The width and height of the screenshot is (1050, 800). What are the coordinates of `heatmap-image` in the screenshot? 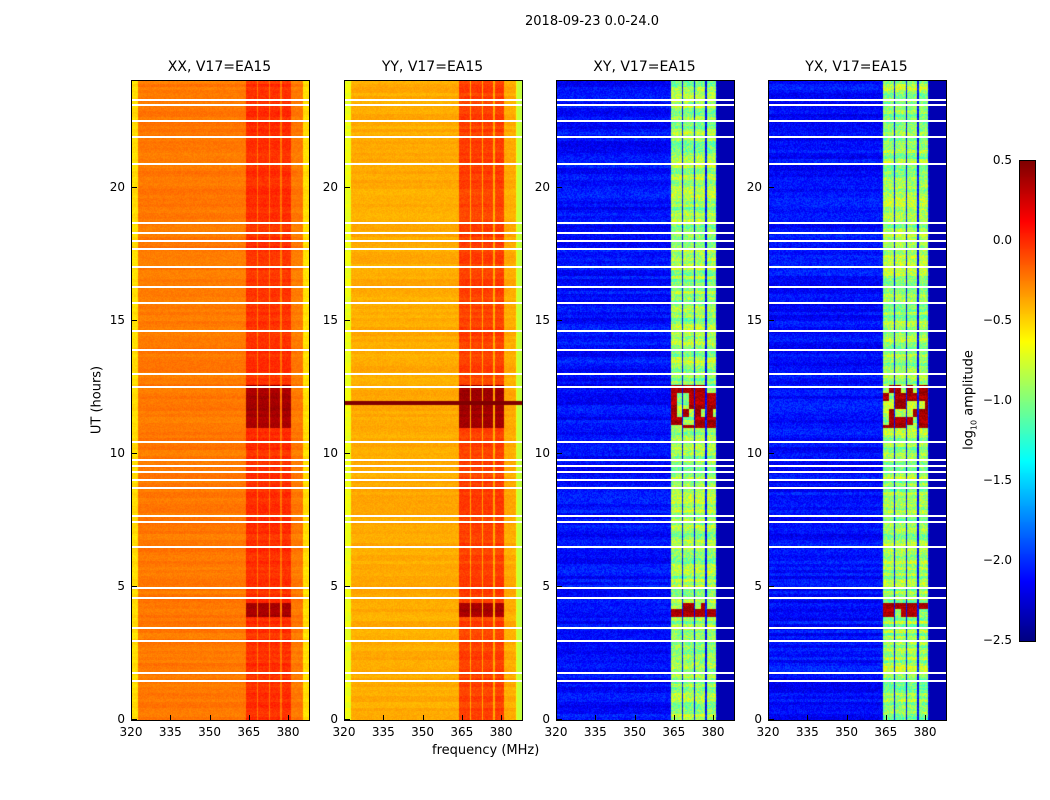 It's located at (645, 400).